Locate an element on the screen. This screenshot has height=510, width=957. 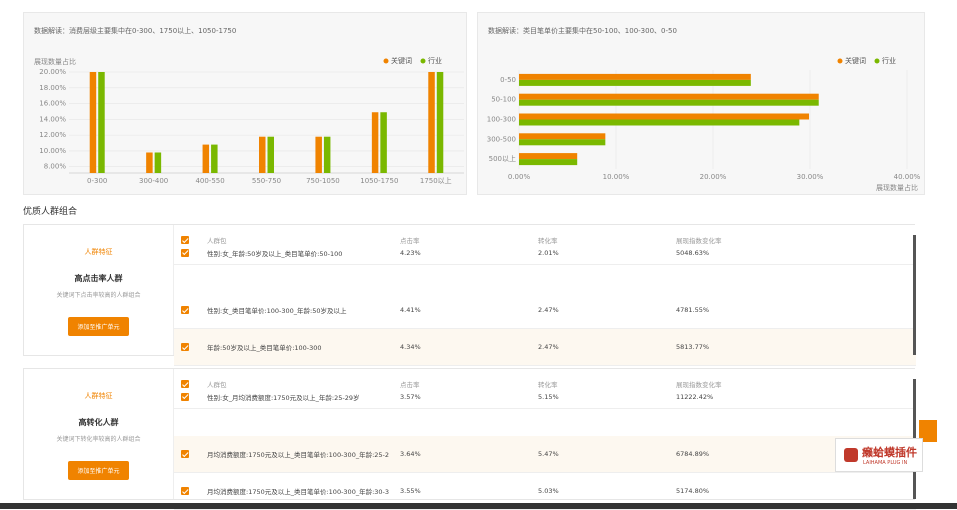
x-tick-label: 750-1050 is located at coordinates (323, 181).